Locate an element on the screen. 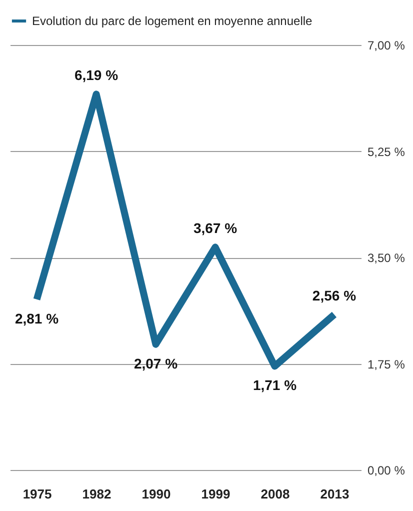 The width and height of the screenshot is (413, 511). data-label: 6,19 % is located at coordinates (96, 75).